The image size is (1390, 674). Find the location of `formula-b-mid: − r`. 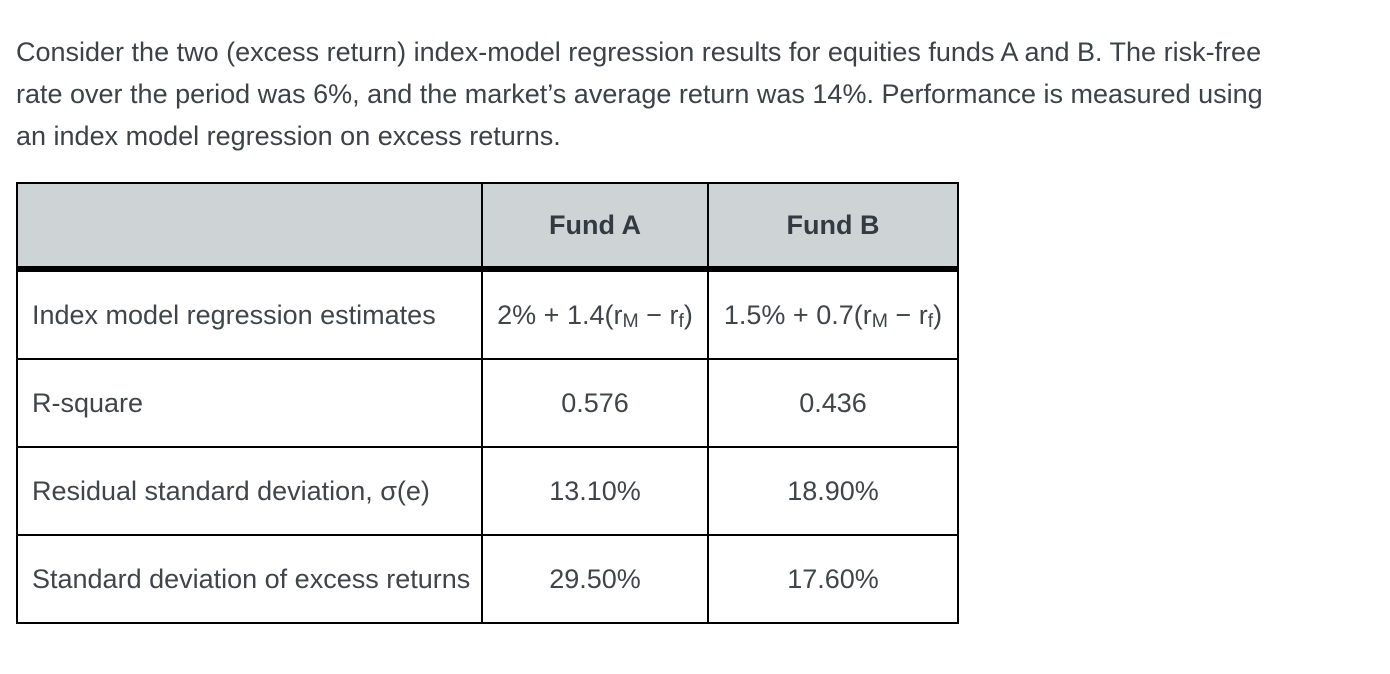

formula-b-mid: − r is located at coordinates (907, 314).